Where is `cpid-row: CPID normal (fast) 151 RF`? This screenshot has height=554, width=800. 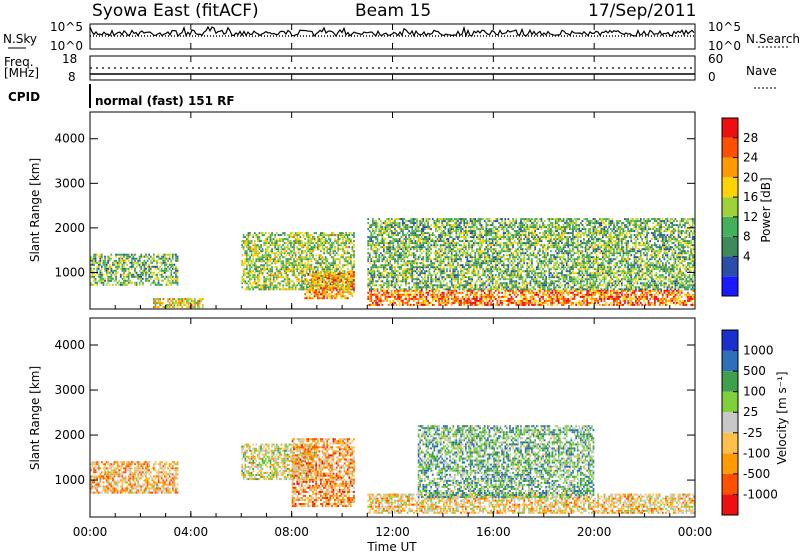
cpid-row: CPID normal (fast) 151 RF is located at coordinates (121, 96).